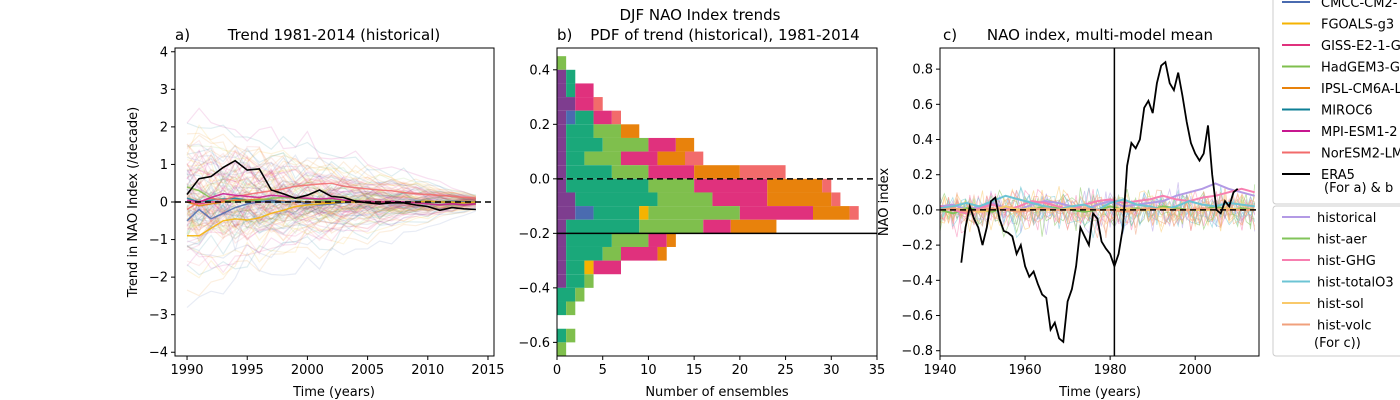 The image size is (1400, 400). Describe the element at coordinates (1360, 46) in the screenshot. I see `legend-label: GISS-E2-1-G` at that location.